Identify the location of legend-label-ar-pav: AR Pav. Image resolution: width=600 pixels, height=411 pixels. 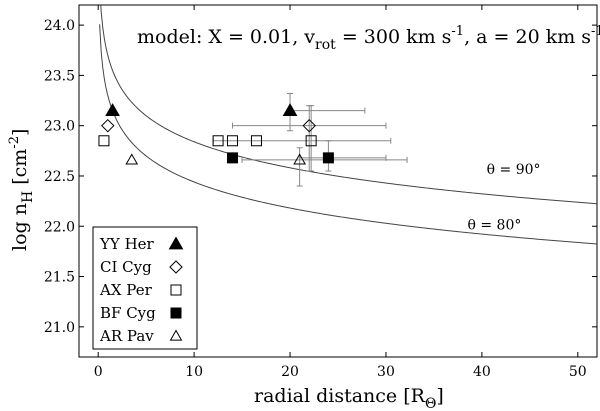
(126, 336).